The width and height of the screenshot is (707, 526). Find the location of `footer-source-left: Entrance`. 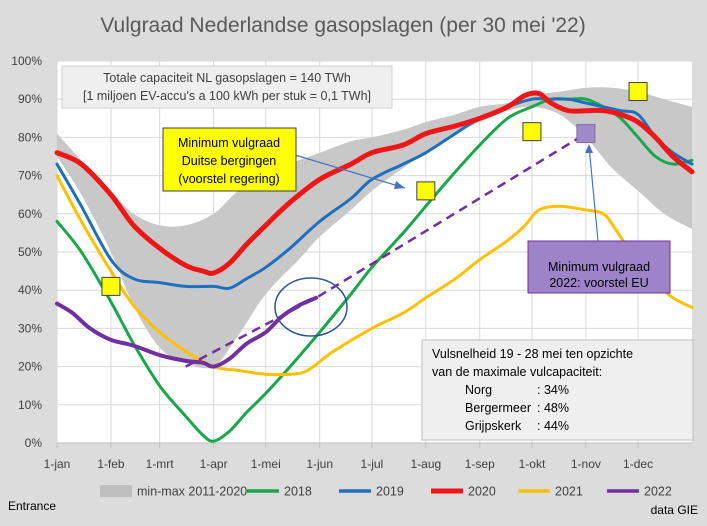

footer-source-left: Entrance is located at coordinates (32, 506).